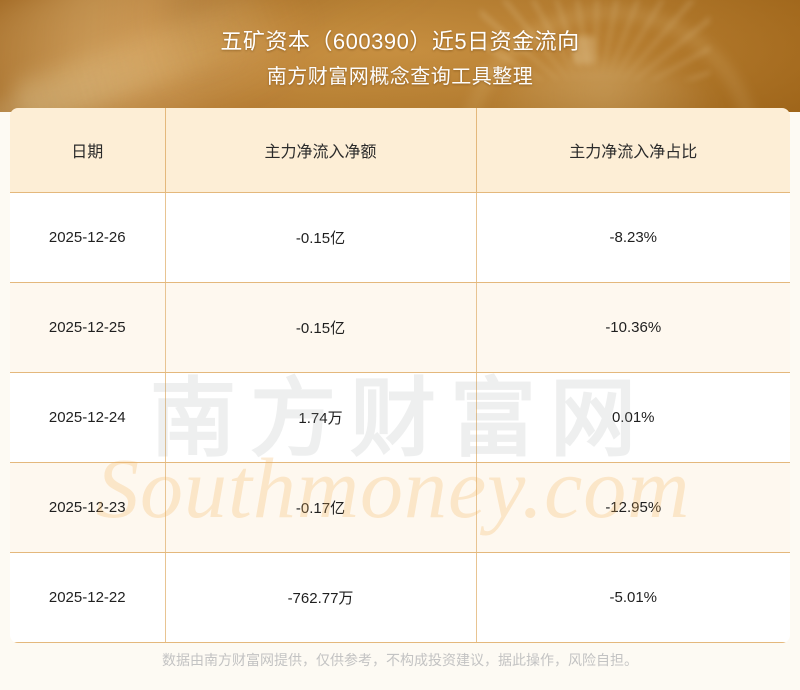 The height and width of the screenshot is (690, 800). Describe the element at coordinates (400, 660) in the screenshot. I see `disclaimer-text: 数据由南方财富网提供，仅供参考，不构成投资建议，据此操作，风险自担。` at that location.